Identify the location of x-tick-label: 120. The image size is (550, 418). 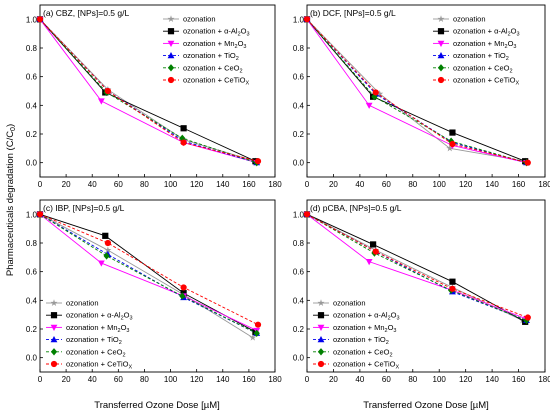
(466, 184).